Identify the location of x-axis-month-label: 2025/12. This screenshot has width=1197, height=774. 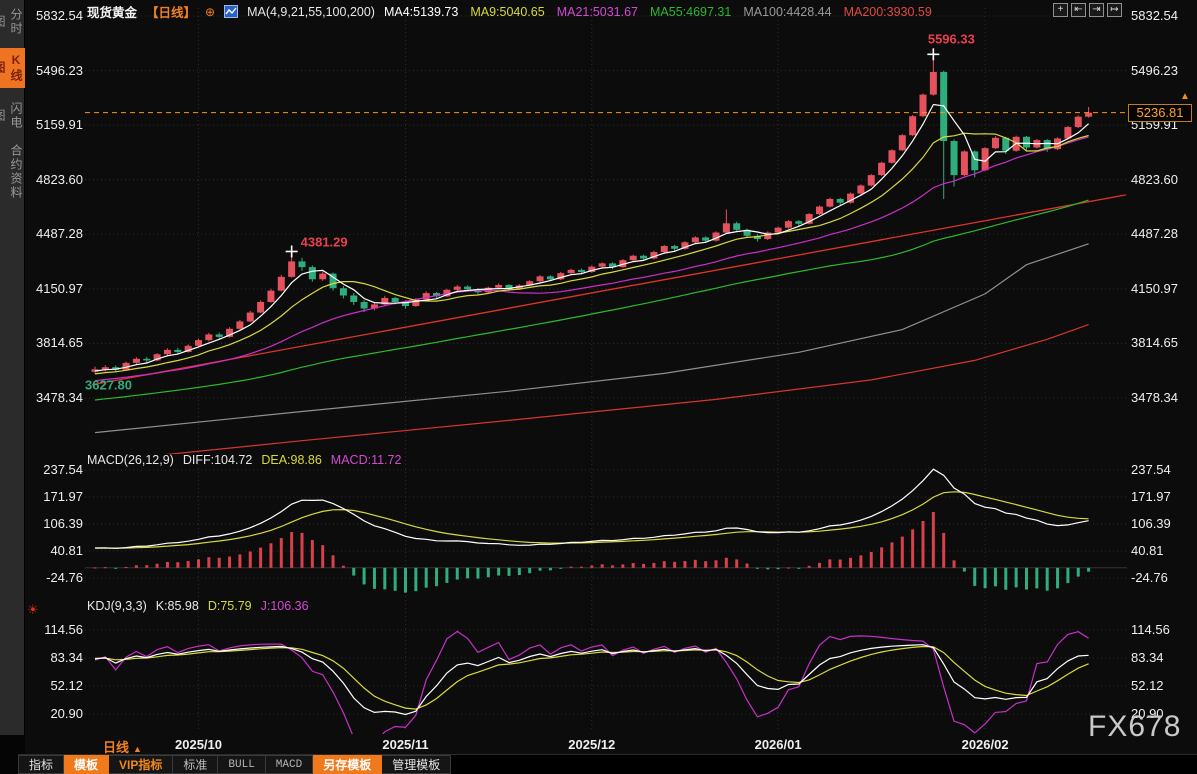
(592, 744).